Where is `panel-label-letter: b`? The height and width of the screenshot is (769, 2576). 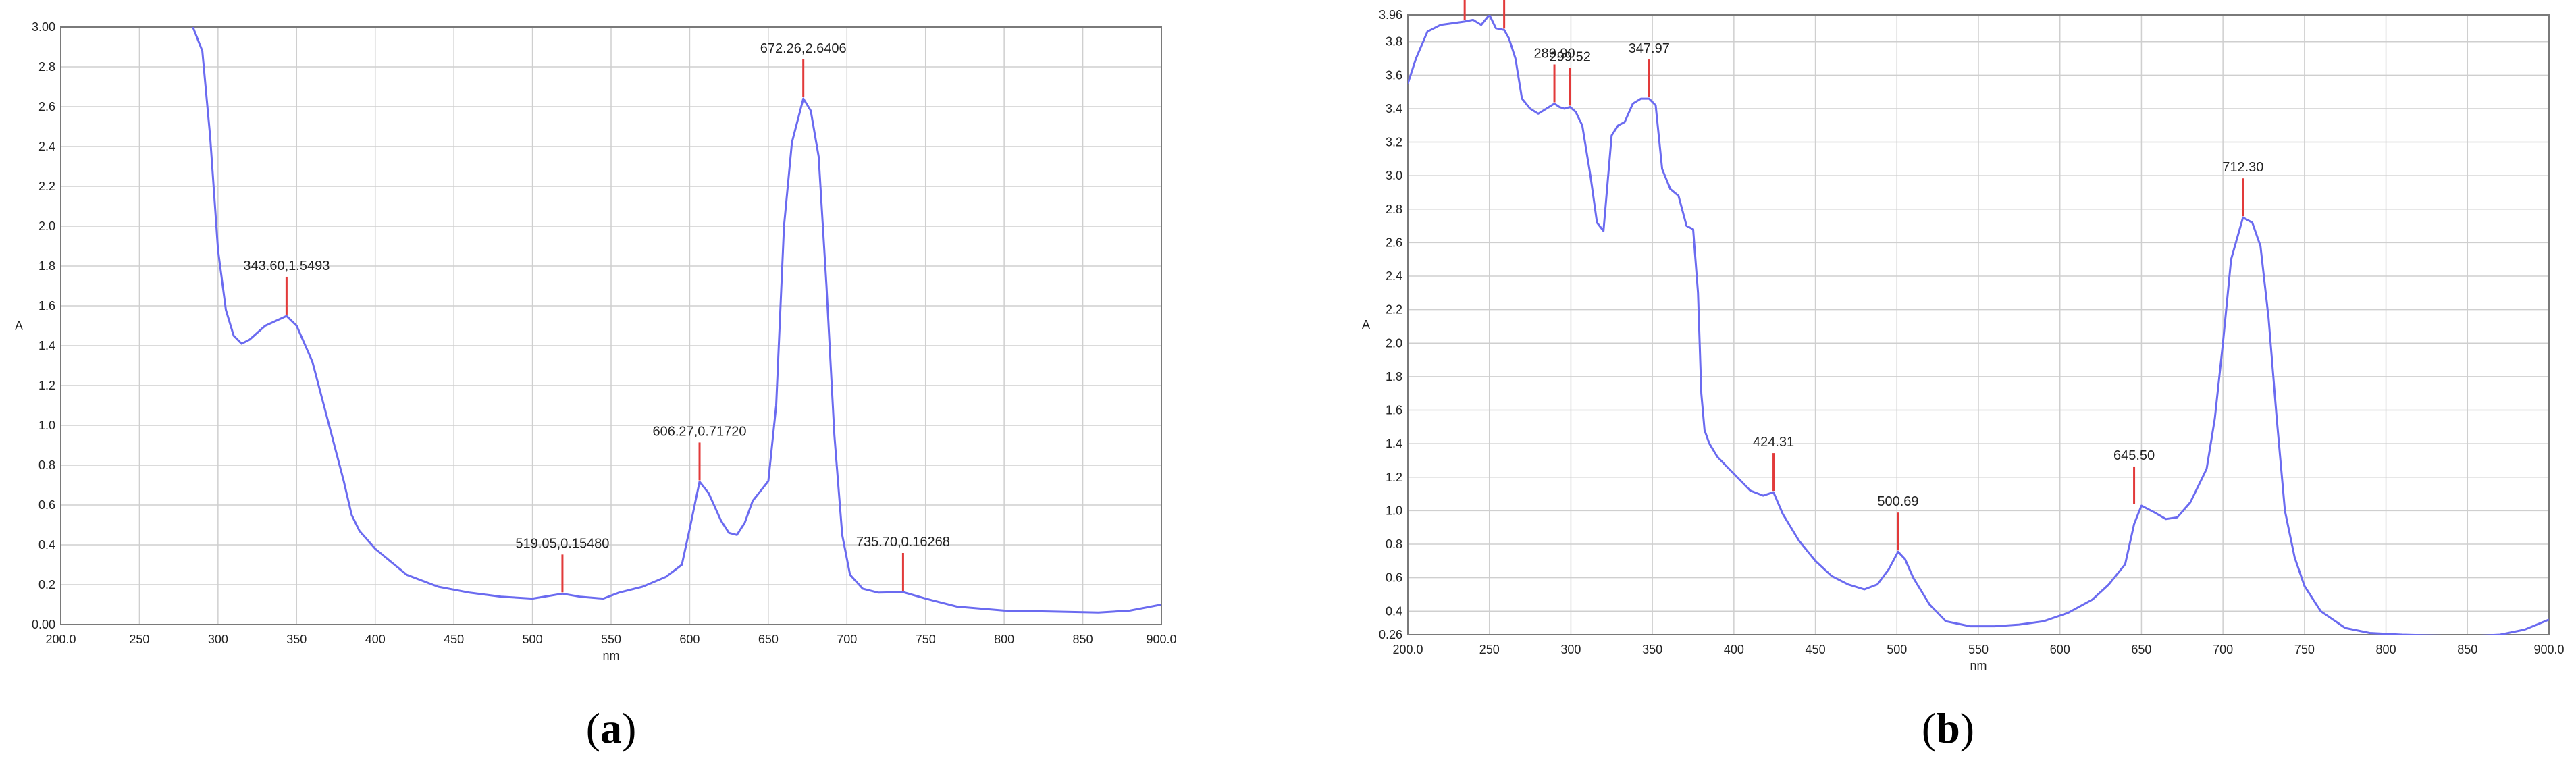
panel-label-letter: b is located at coordinates (1948, 728).